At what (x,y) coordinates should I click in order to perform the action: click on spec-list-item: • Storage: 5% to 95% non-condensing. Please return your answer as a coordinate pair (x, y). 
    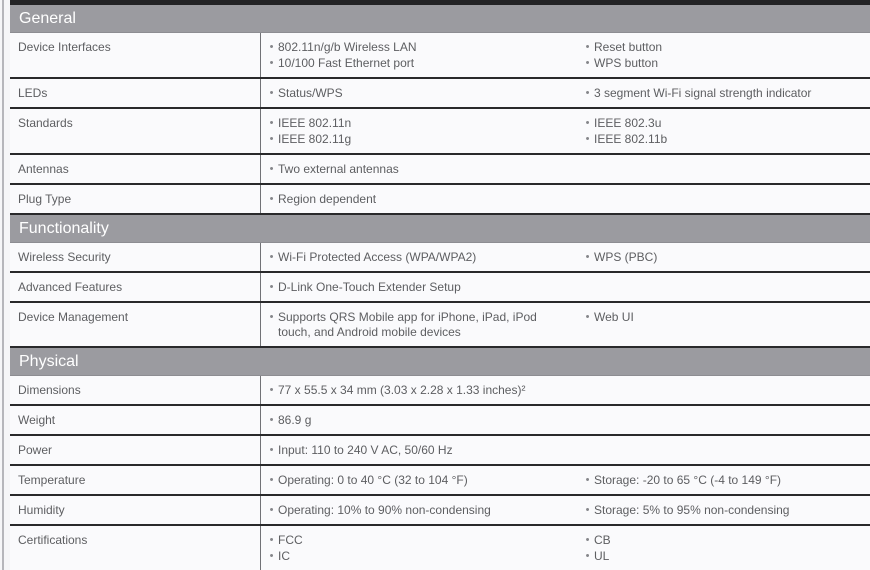
    Looking at the image, I should click on (723, 510).